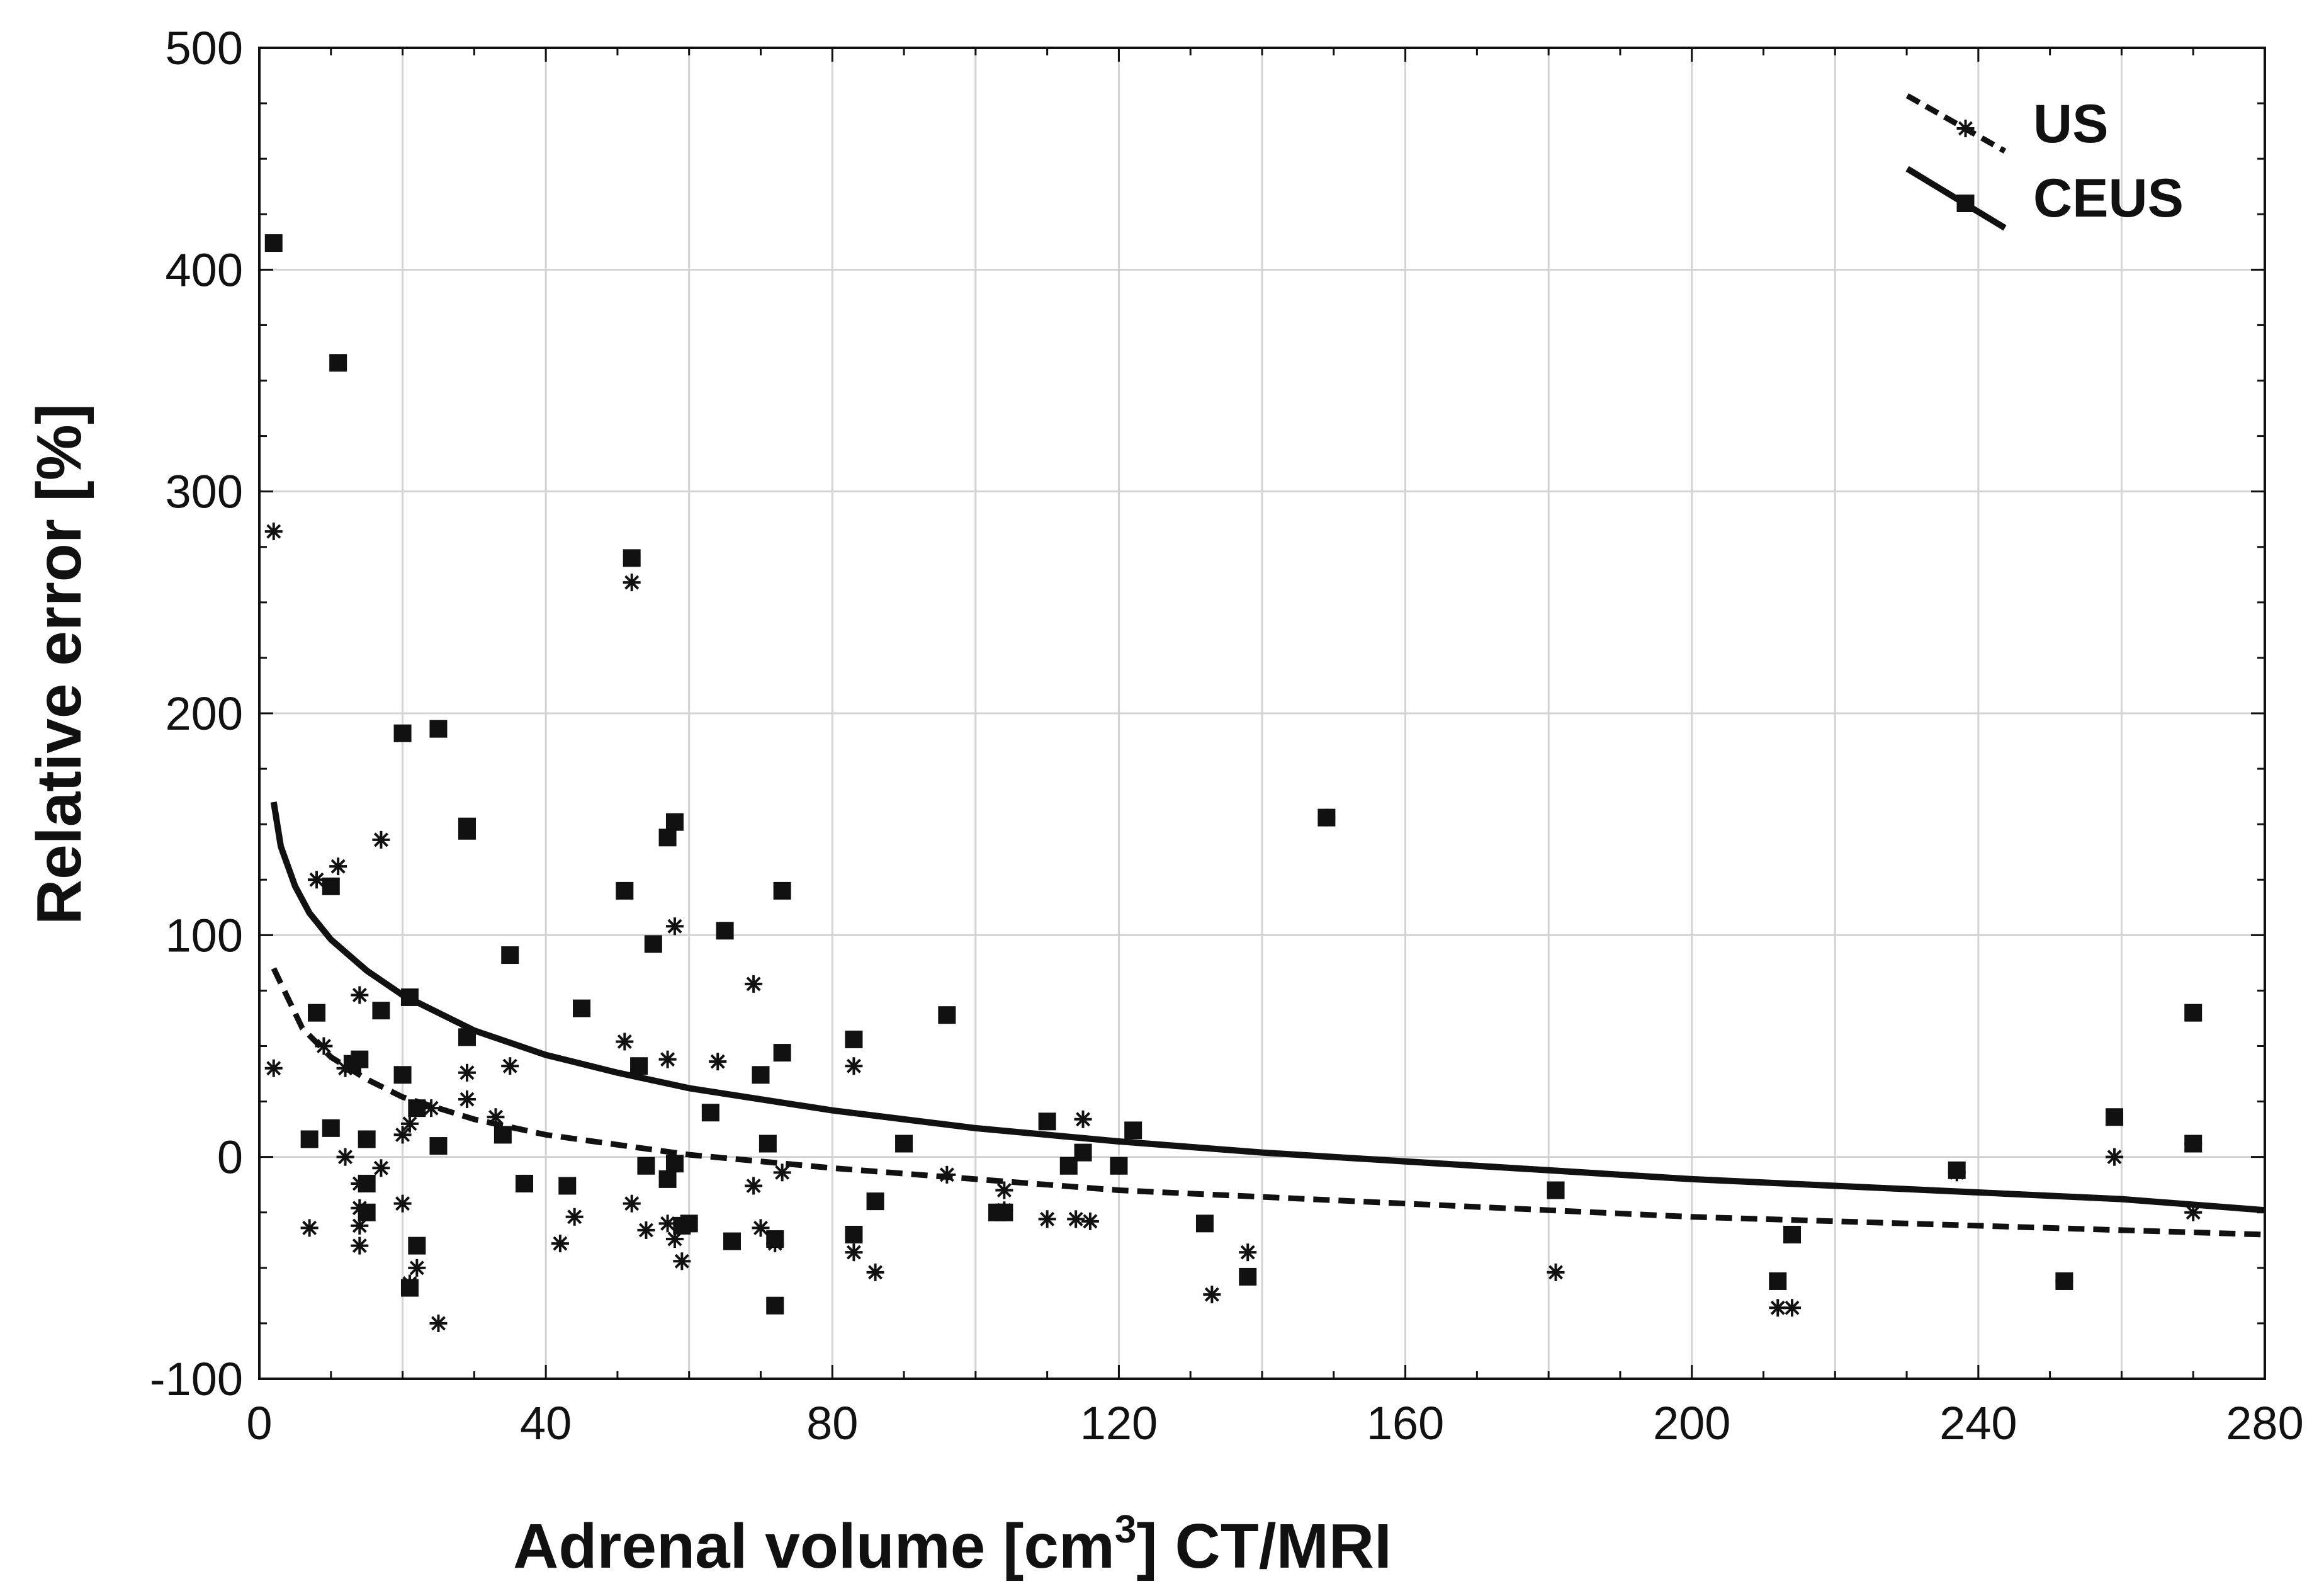 The width and height of the screenshot is (2324, 1596). What do you see at coordinates (1274, 1423) in the screenshot?
I see `x-axis-tick-labels: 0 40 80 120 160 200 240 280` at bounding box center [1274, 1423].